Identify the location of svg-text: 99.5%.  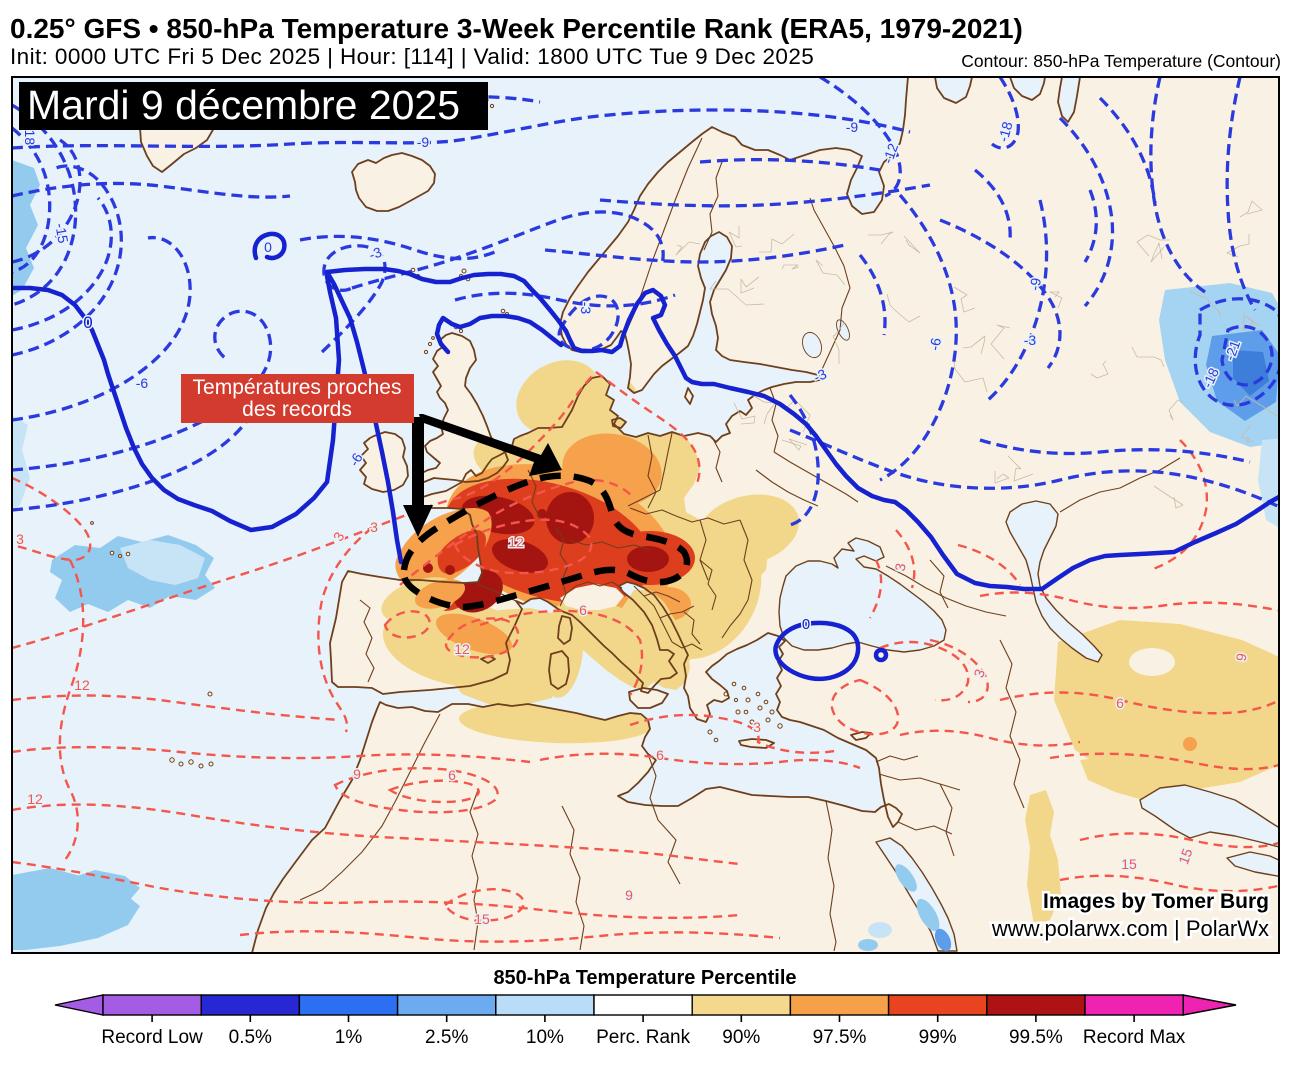
(1036, 1037).